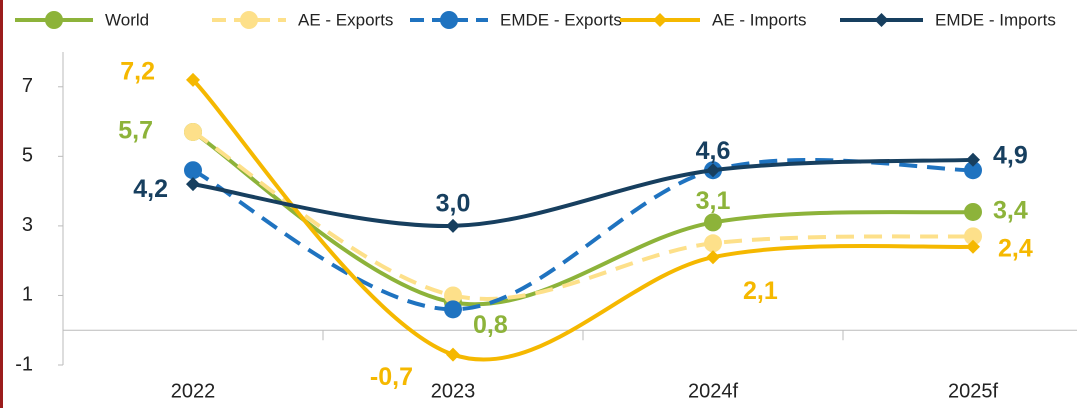  I want to click on y-tick-label: 7, so click(27, 86).